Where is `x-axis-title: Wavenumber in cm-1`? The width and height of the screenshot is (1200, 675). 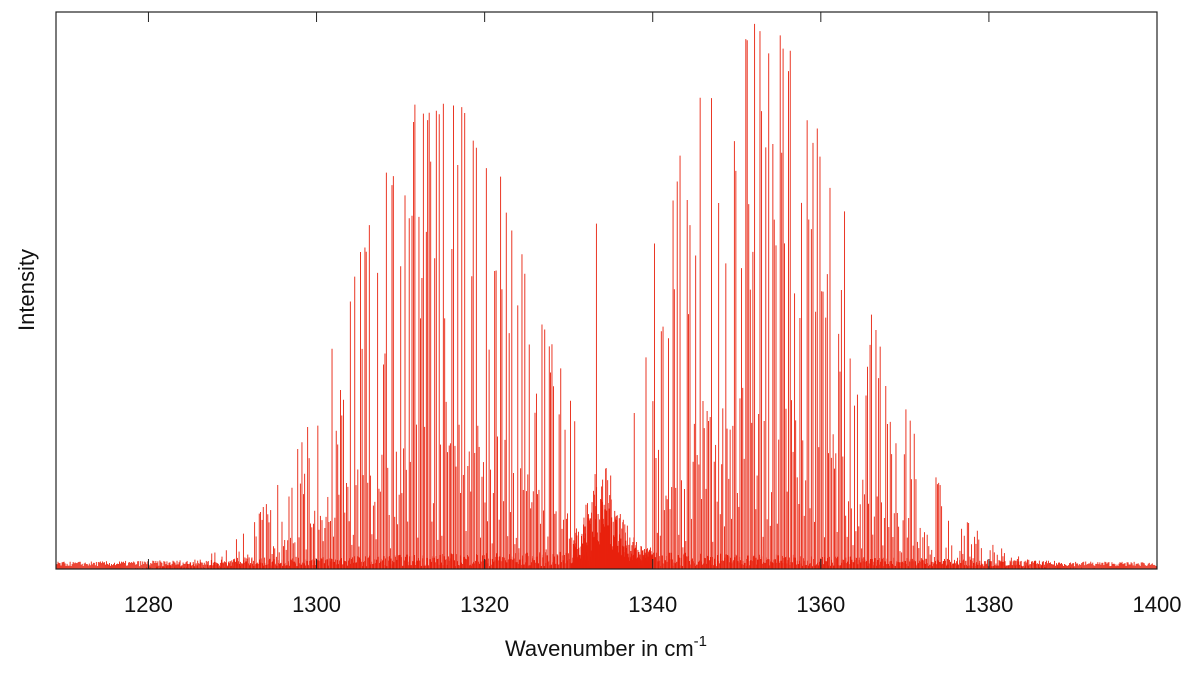 x-axis-title: Wavenumber in cm-1 is located at coordinates (606, 647).